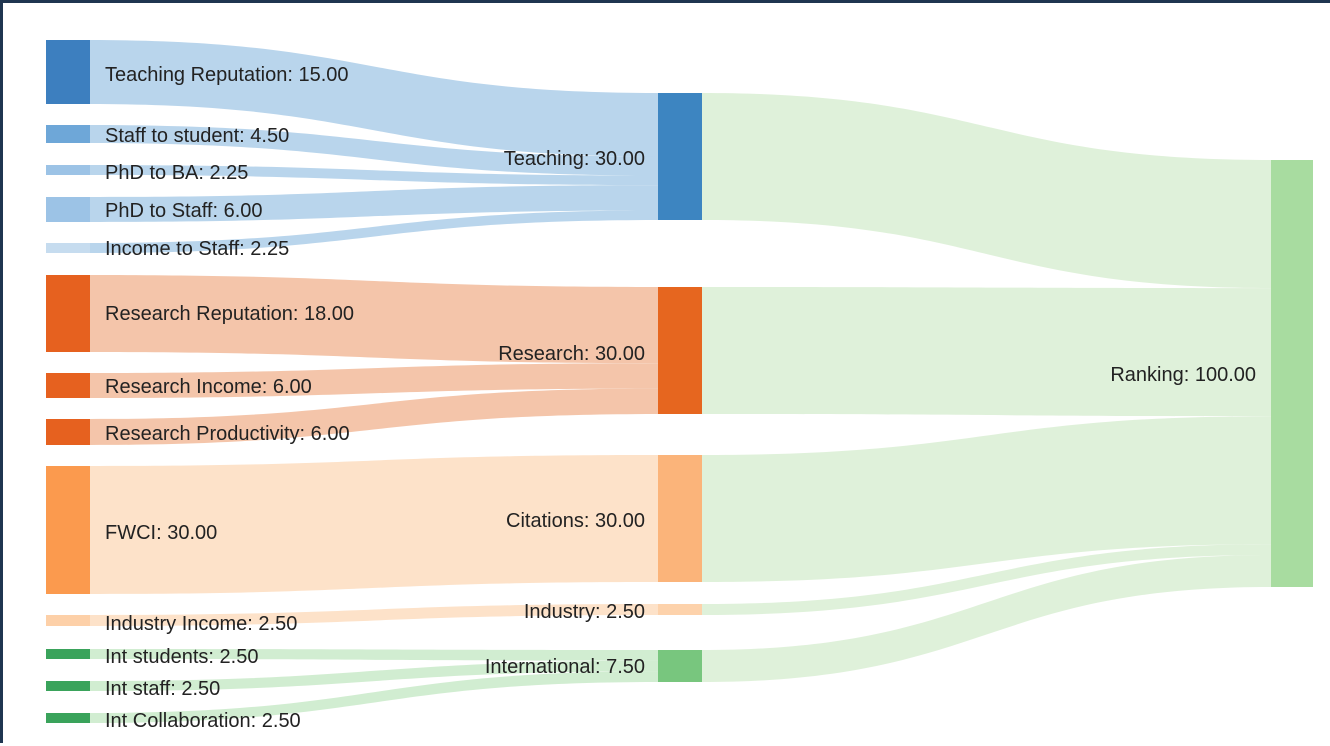 The width and height of the screenshot is (1330, 746). What do you see at coordinates (680, 609) in the screenshot?
I see `node-industry` at bounding box center [680, 609].